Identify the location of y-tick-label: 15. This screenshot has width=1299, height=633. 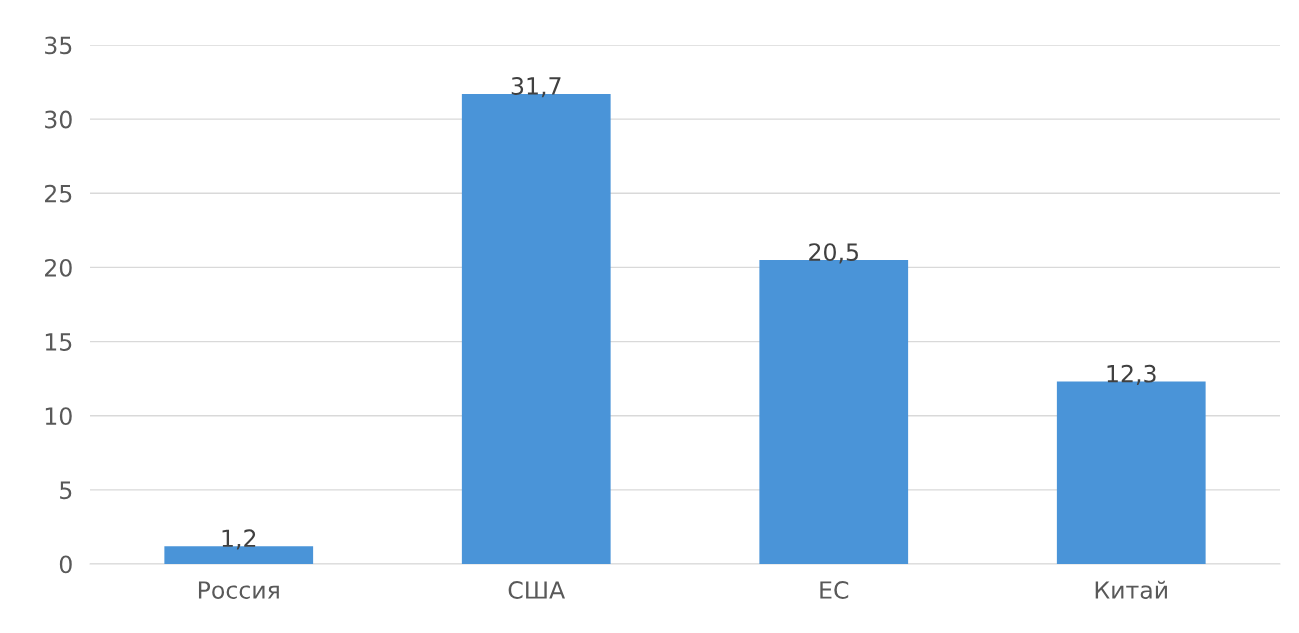
(58, 342).